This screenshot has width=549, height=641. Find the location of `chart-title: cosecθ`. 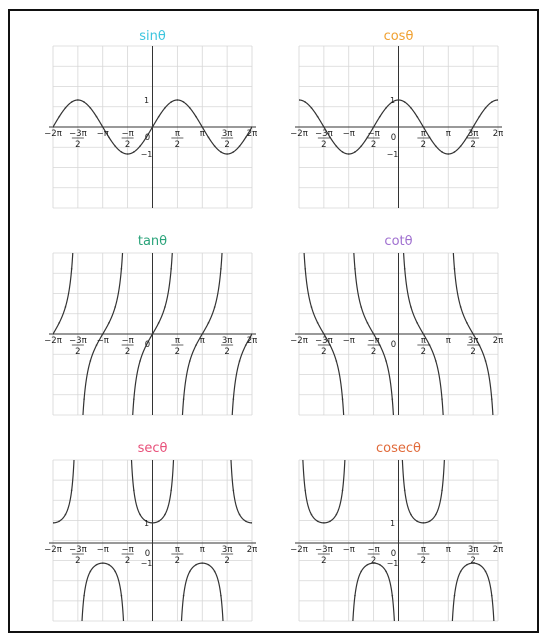

chart-title: cosecθ is located at coordinates (398, 448).